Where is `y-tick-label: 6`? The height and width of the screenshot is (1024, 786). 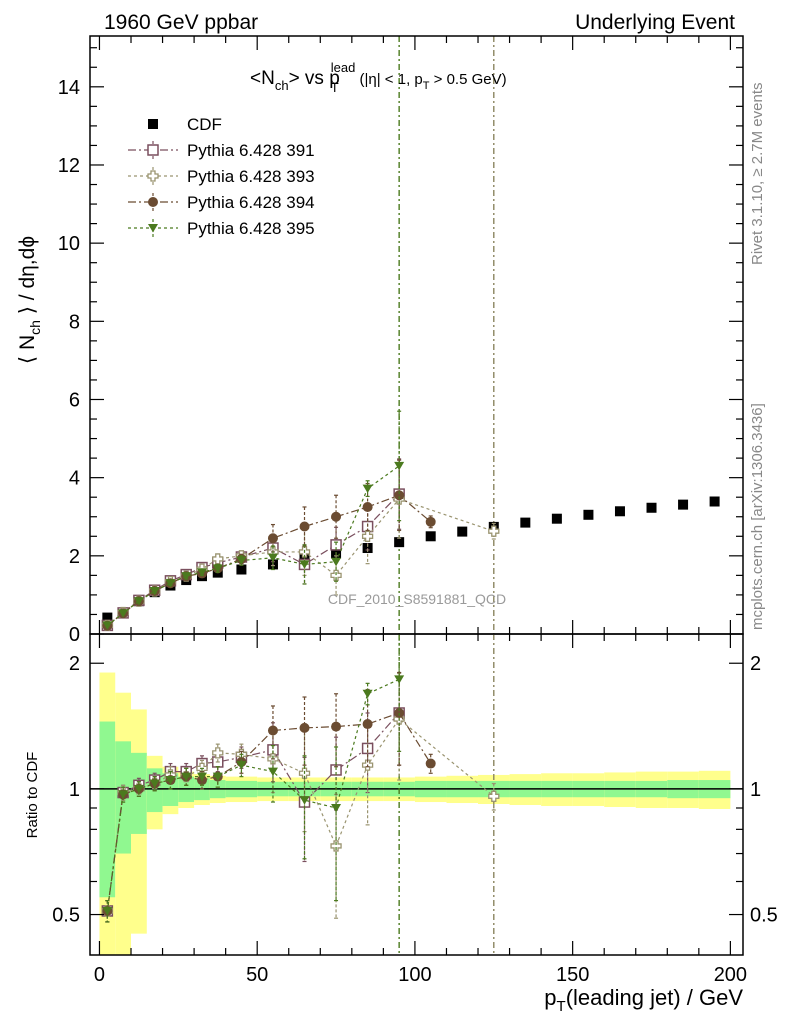
y-tick-label: 6 is located at coordinates (74, 400).